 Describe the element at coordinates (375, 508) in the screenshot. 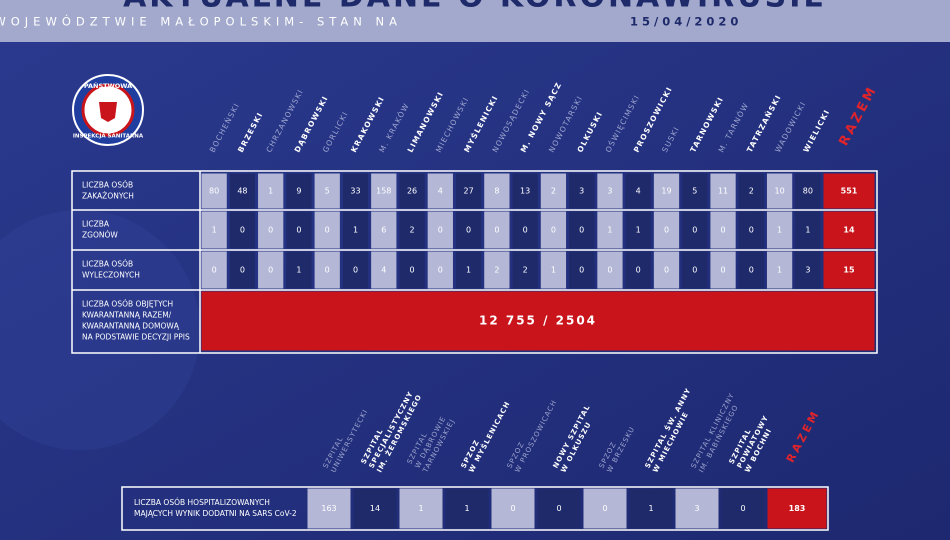

I see `cell-value: 14` at that location.